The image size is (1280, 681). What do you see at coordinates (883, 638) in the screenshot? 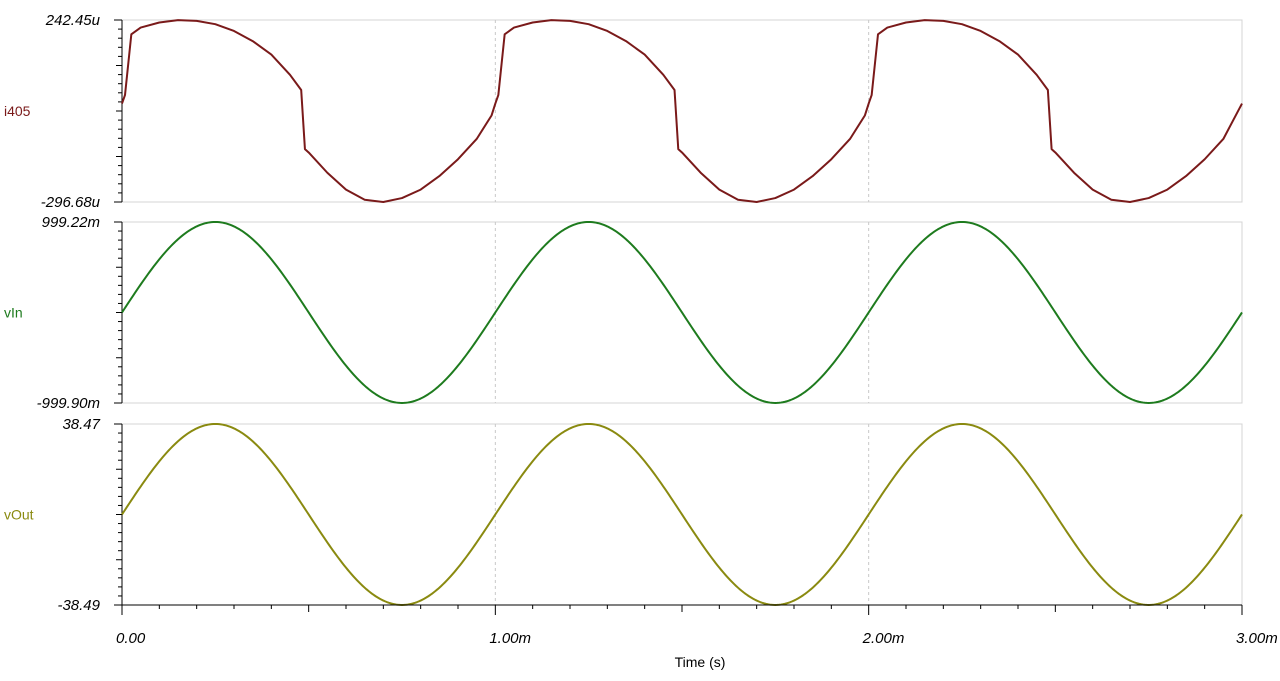
I see `x-tick-label: 2.00m` at bounding box center [883, 638].